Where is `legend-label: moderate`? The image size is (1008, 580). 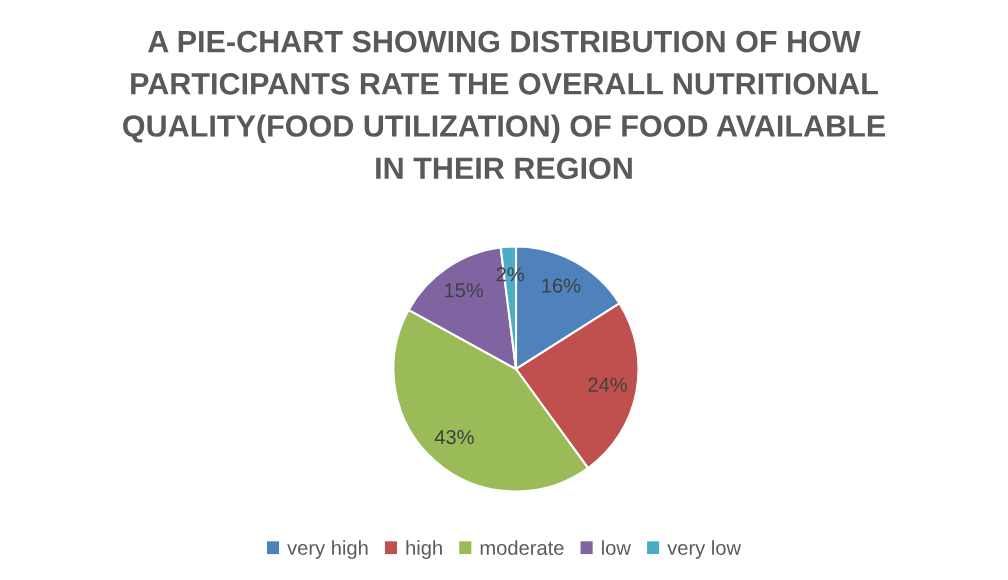
legend-label: moderate is located at coordinates (522, 547).